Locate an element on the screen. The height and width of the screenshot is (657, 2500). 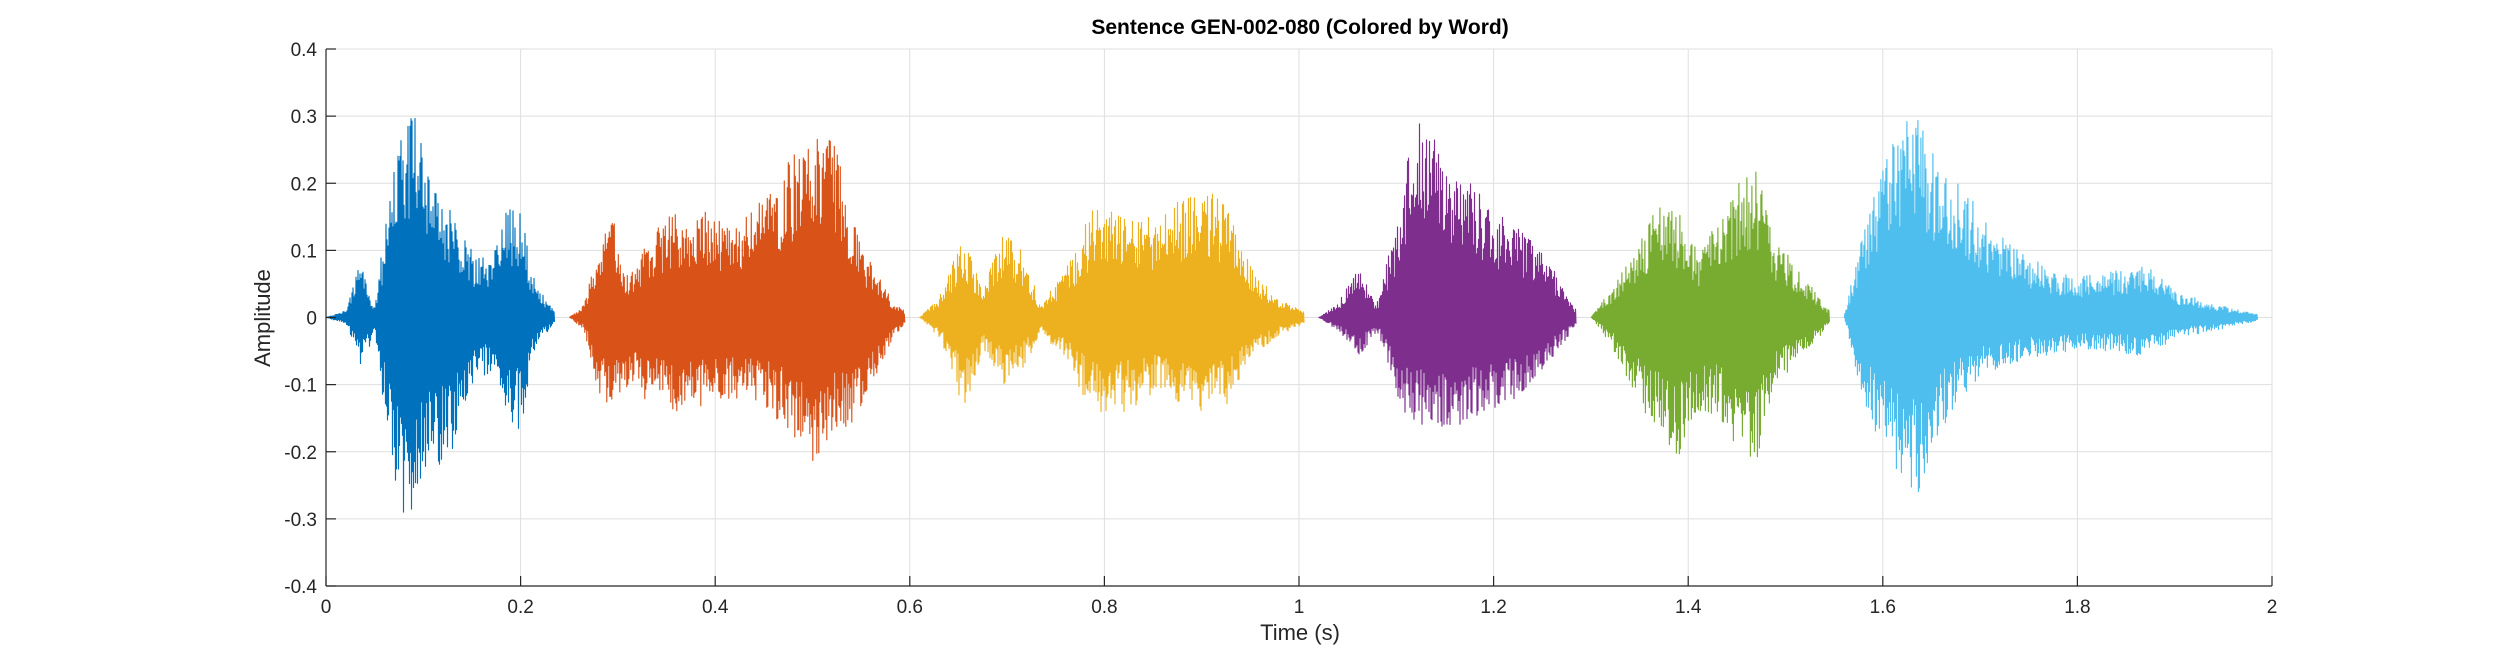
x-tick-label-4: 0.8 is located at coordinates (1104, 607).